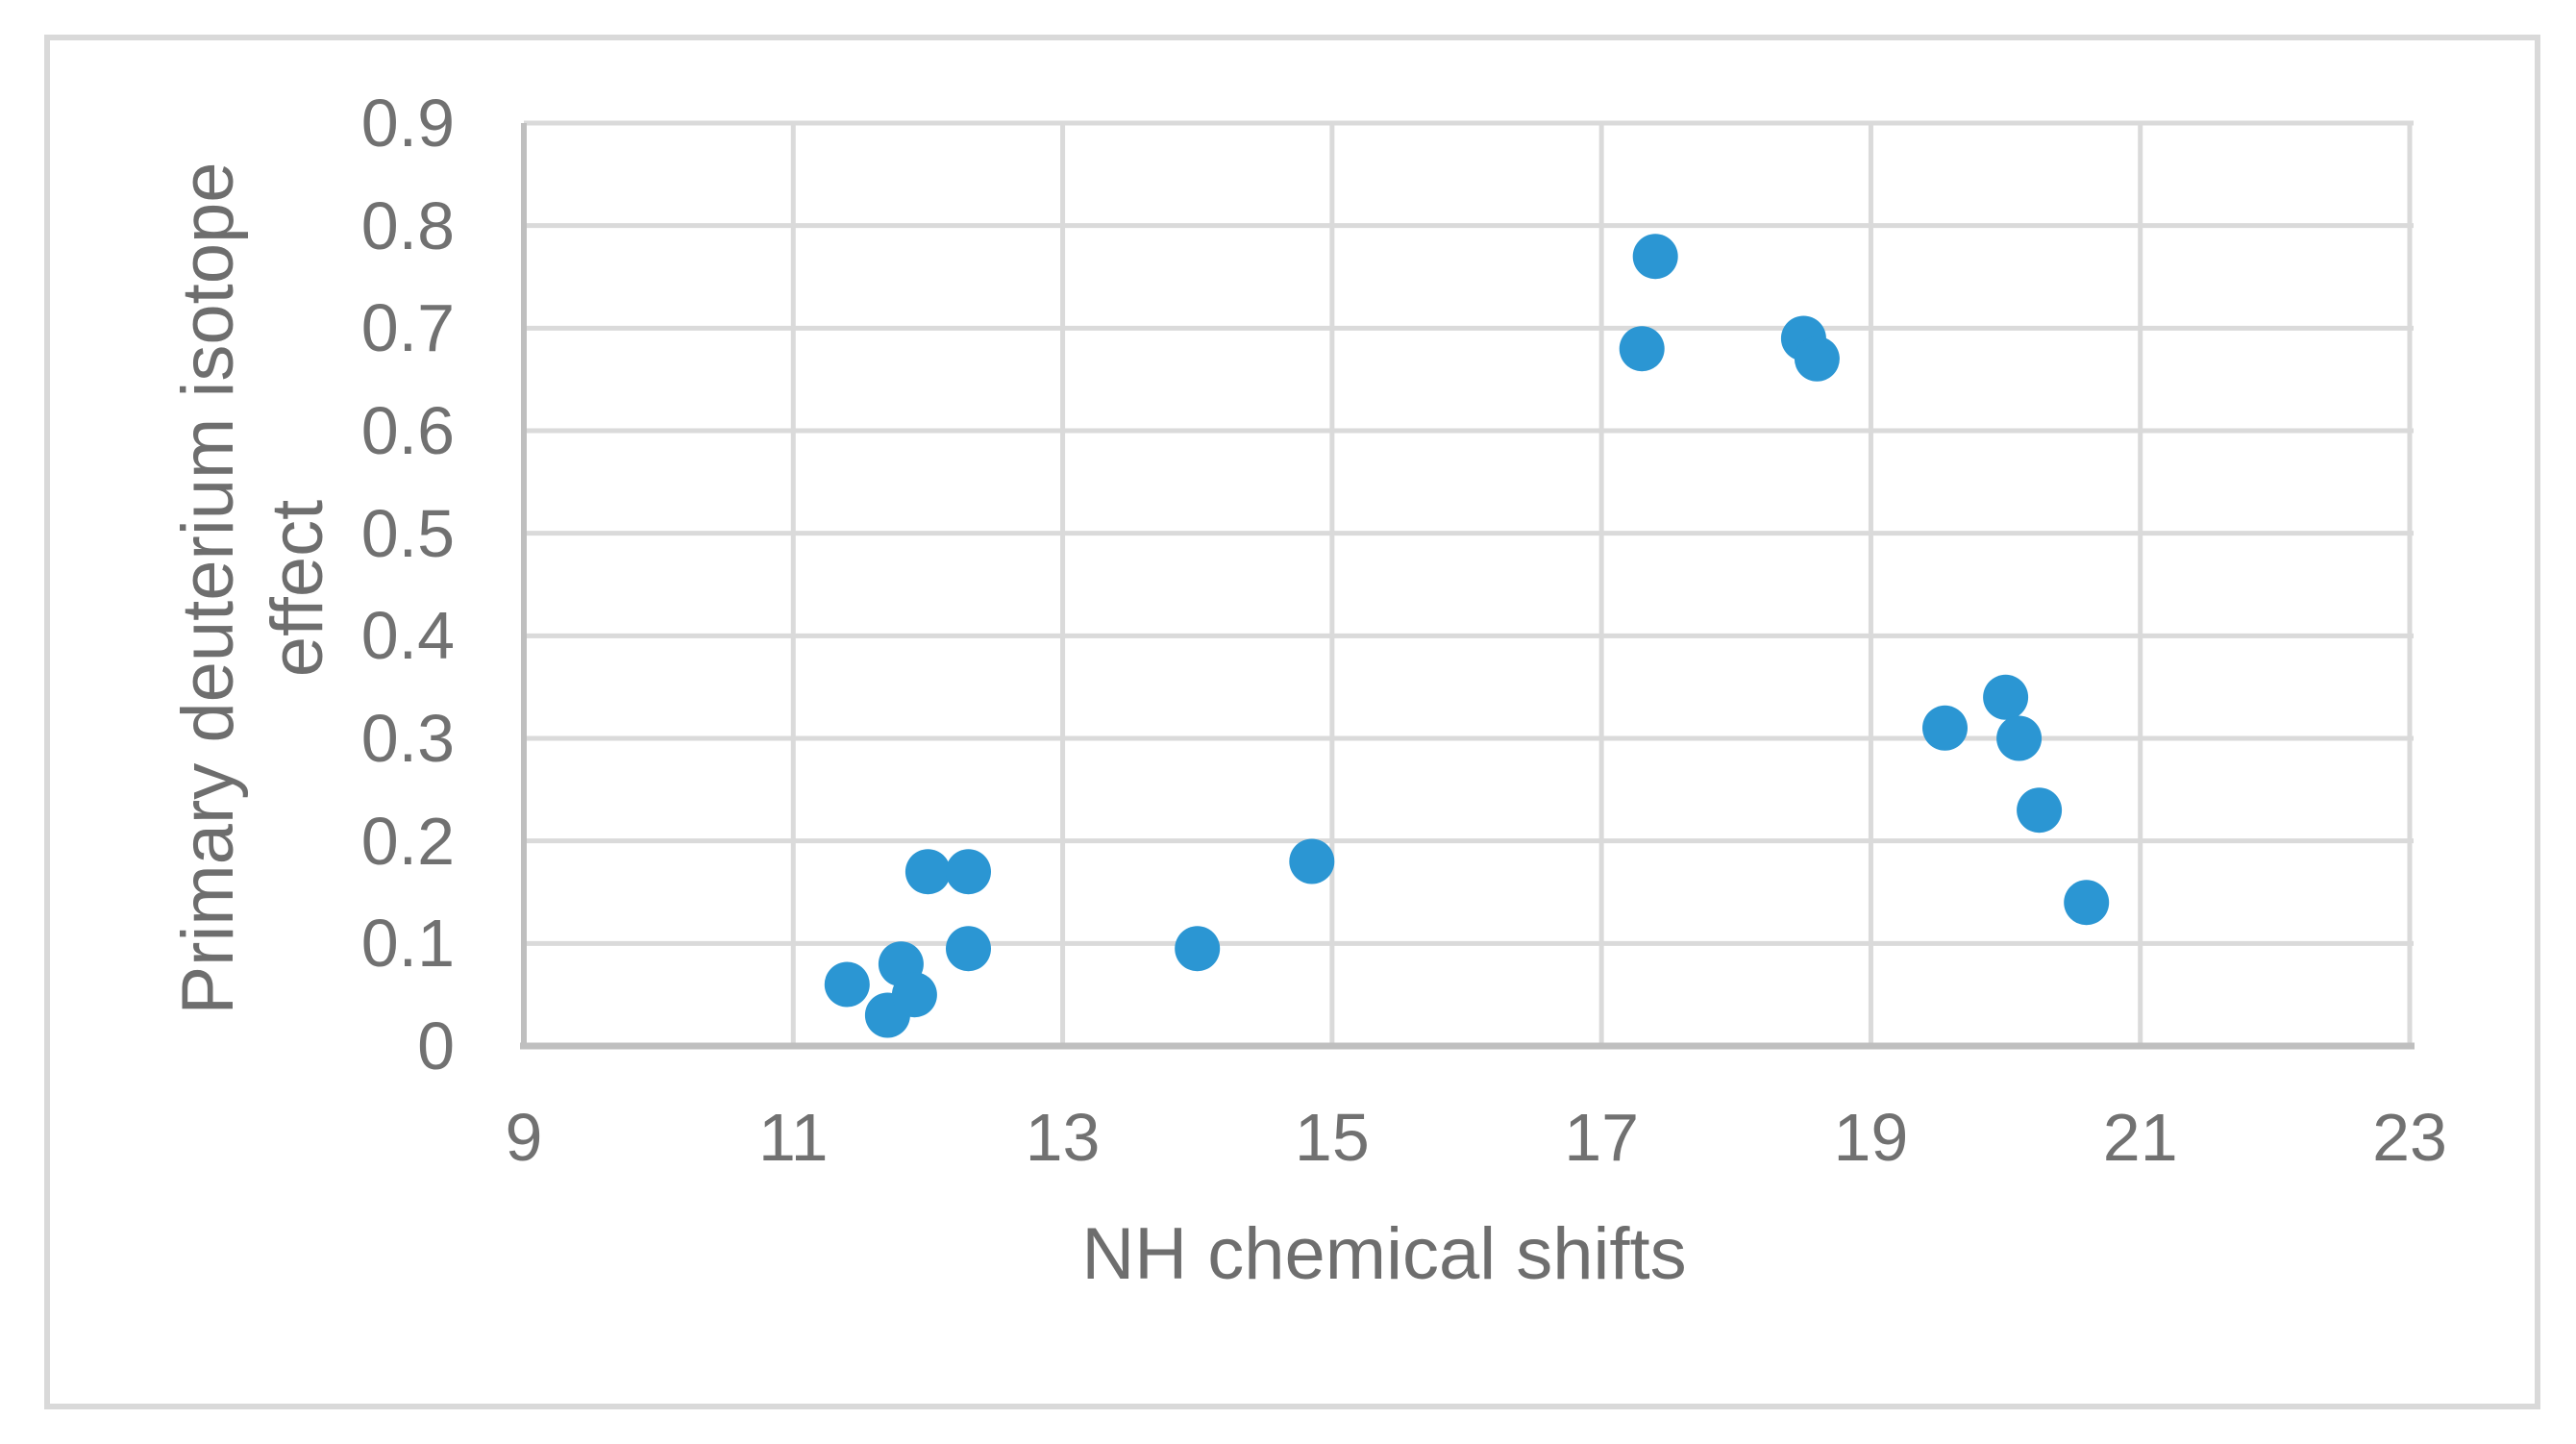 The height and width of the screenshot is (1444, 2576). I want to click on y-tick-label: 0.5, so click(408, 533).